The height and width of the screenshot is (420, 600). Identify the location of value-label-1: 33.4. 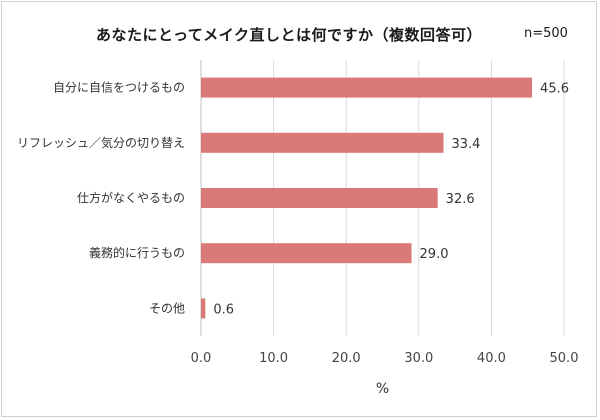
(465, 144).